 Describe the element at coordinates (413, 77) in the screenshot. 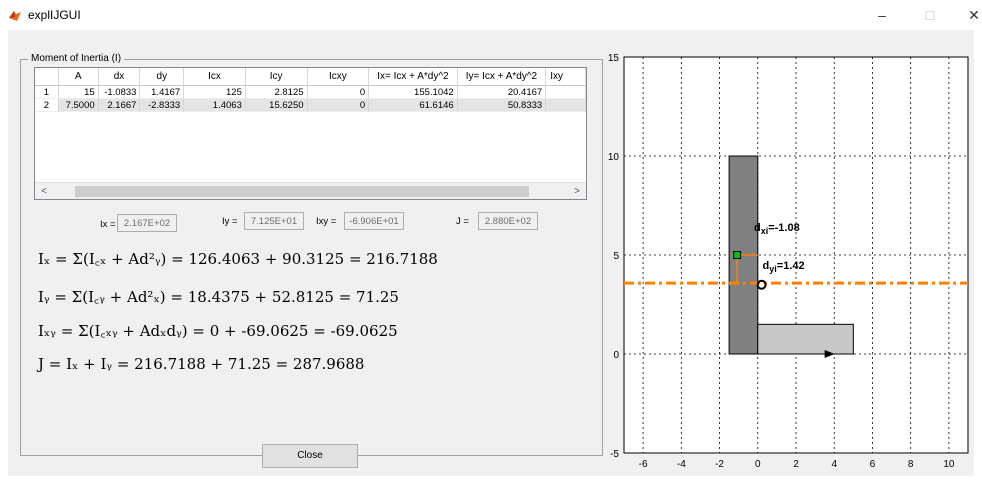

I see `col-header-ix: Ix= Icx + A*dy^2` at that location.